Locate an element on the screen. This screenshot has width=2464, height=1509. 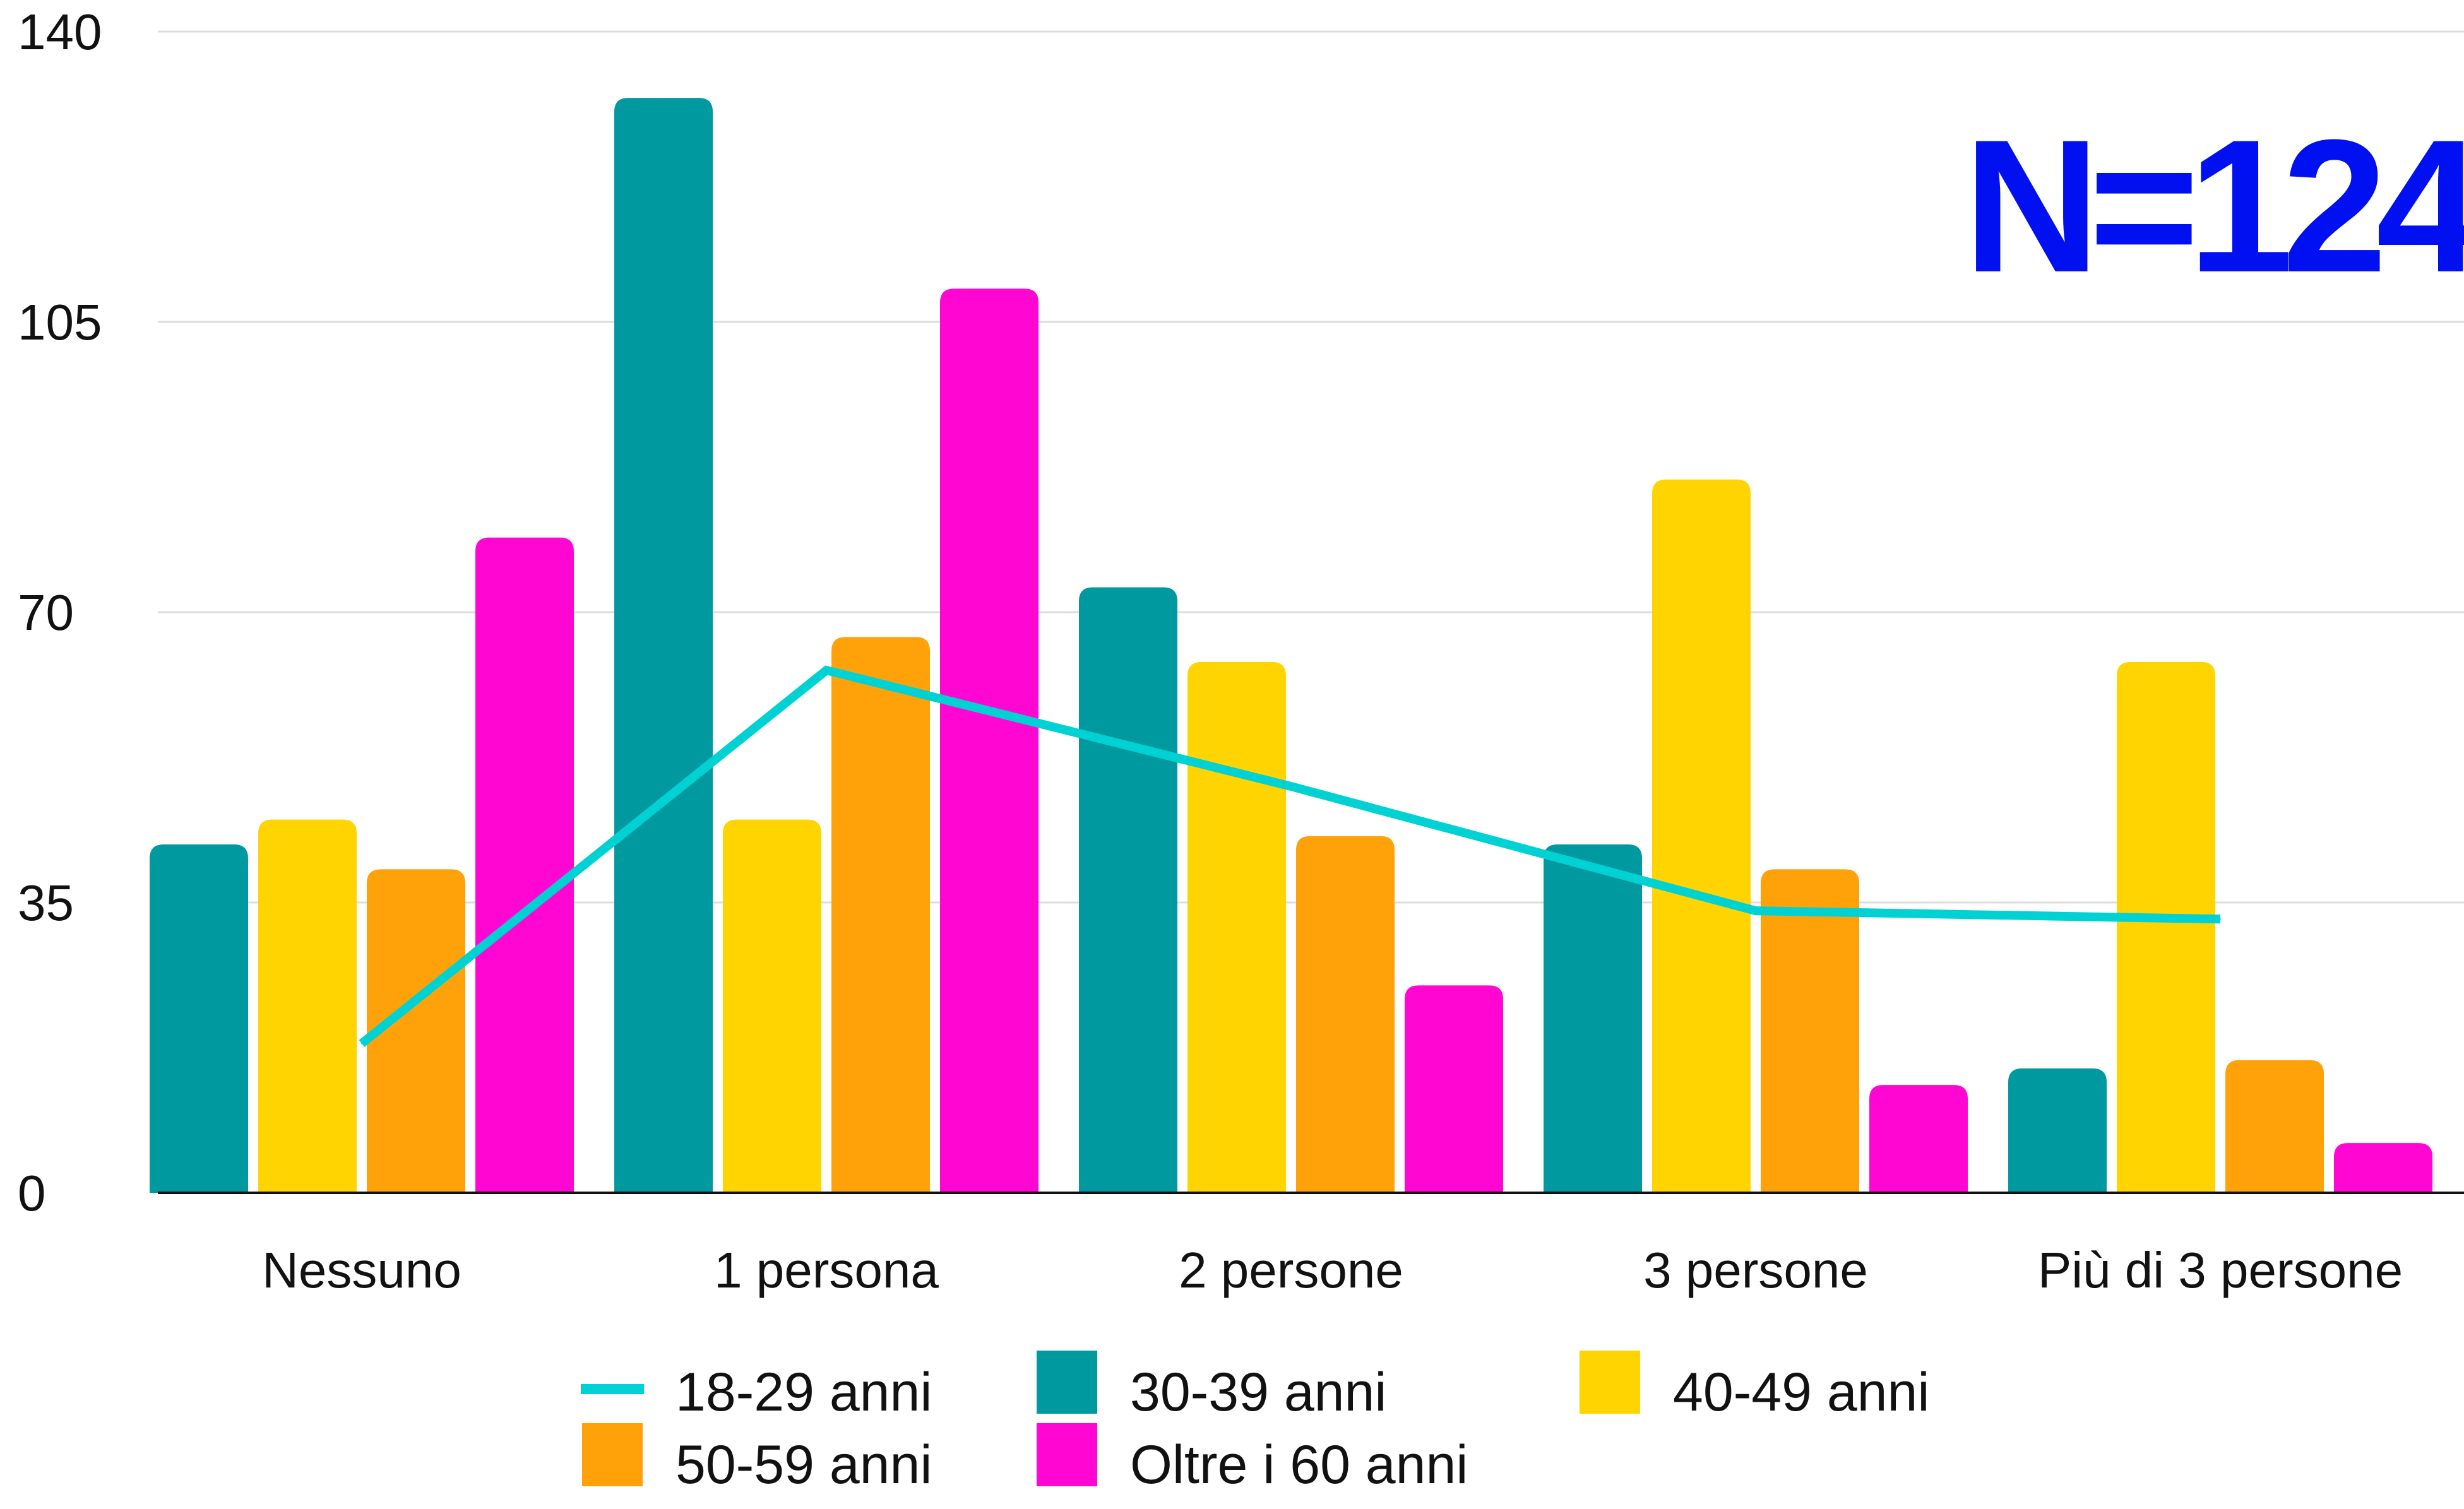
y-tick-label: 0 is located at coordinates (32, 1193).